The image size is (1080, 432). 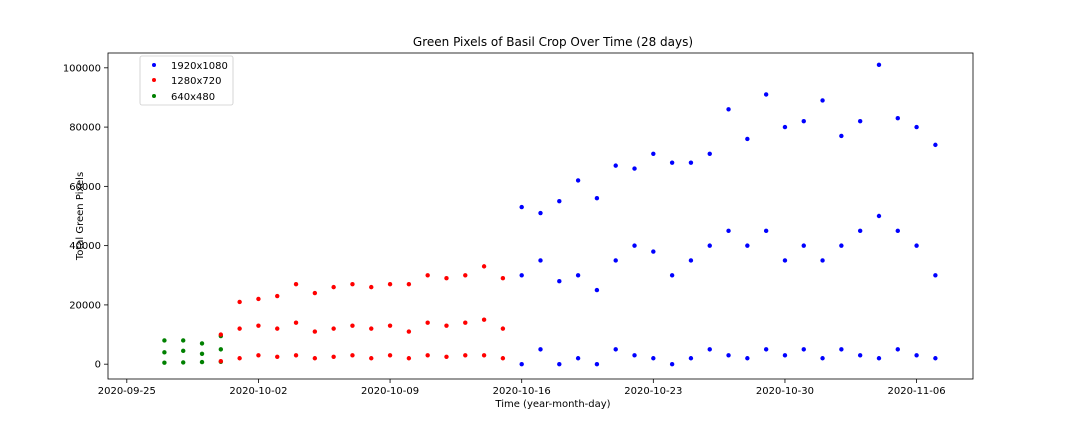 I want to click on legend: 1920x1080 1280x720 640x480, so click(x=186, y=80).